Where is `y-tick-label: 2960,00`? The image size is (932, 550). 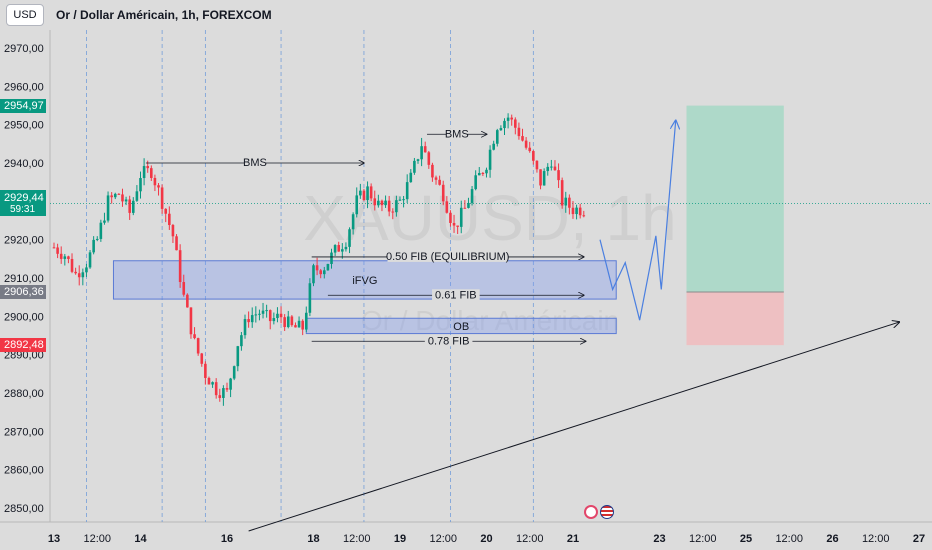
y-tick-label: 2960,00 is located at coordinates (24, 87).